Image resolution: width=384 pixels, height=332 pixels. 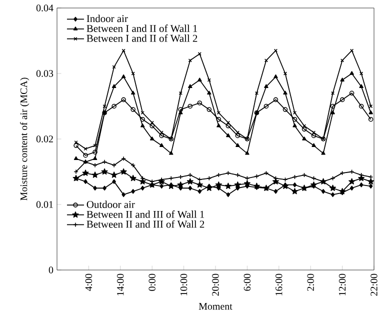 I want to click on x-axis-title: Moment, so click(x=215, y=306).